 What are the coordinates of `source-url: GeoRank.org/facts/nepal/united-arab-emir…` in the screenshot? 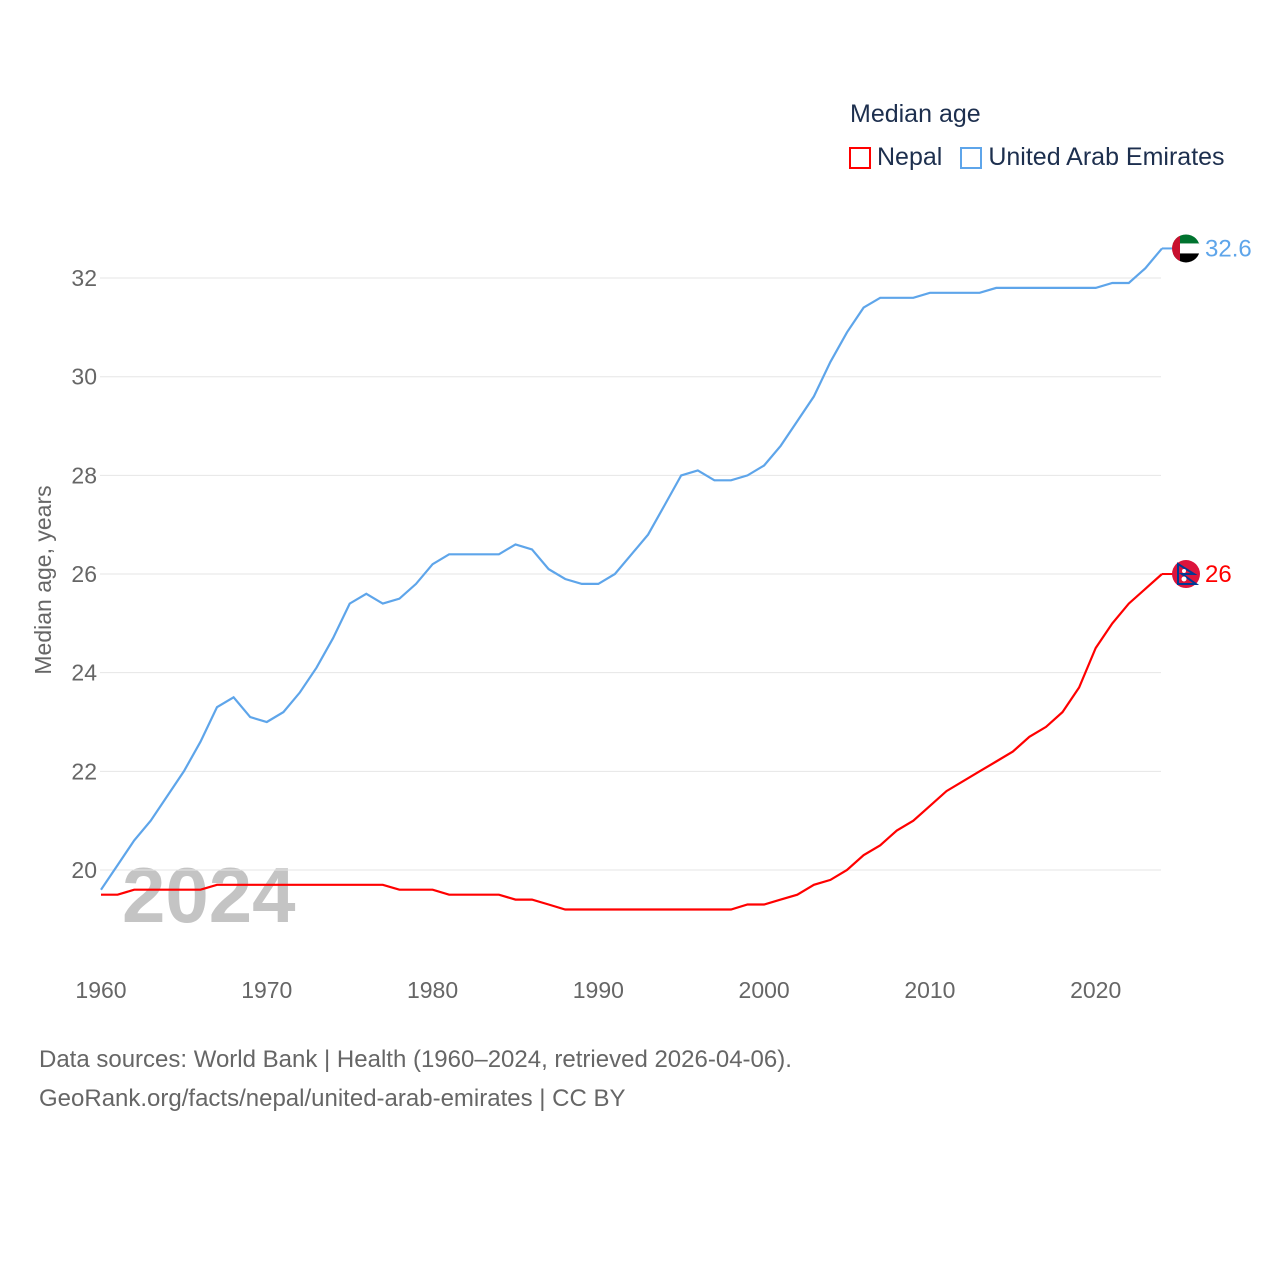 It's located at (332, 1098).